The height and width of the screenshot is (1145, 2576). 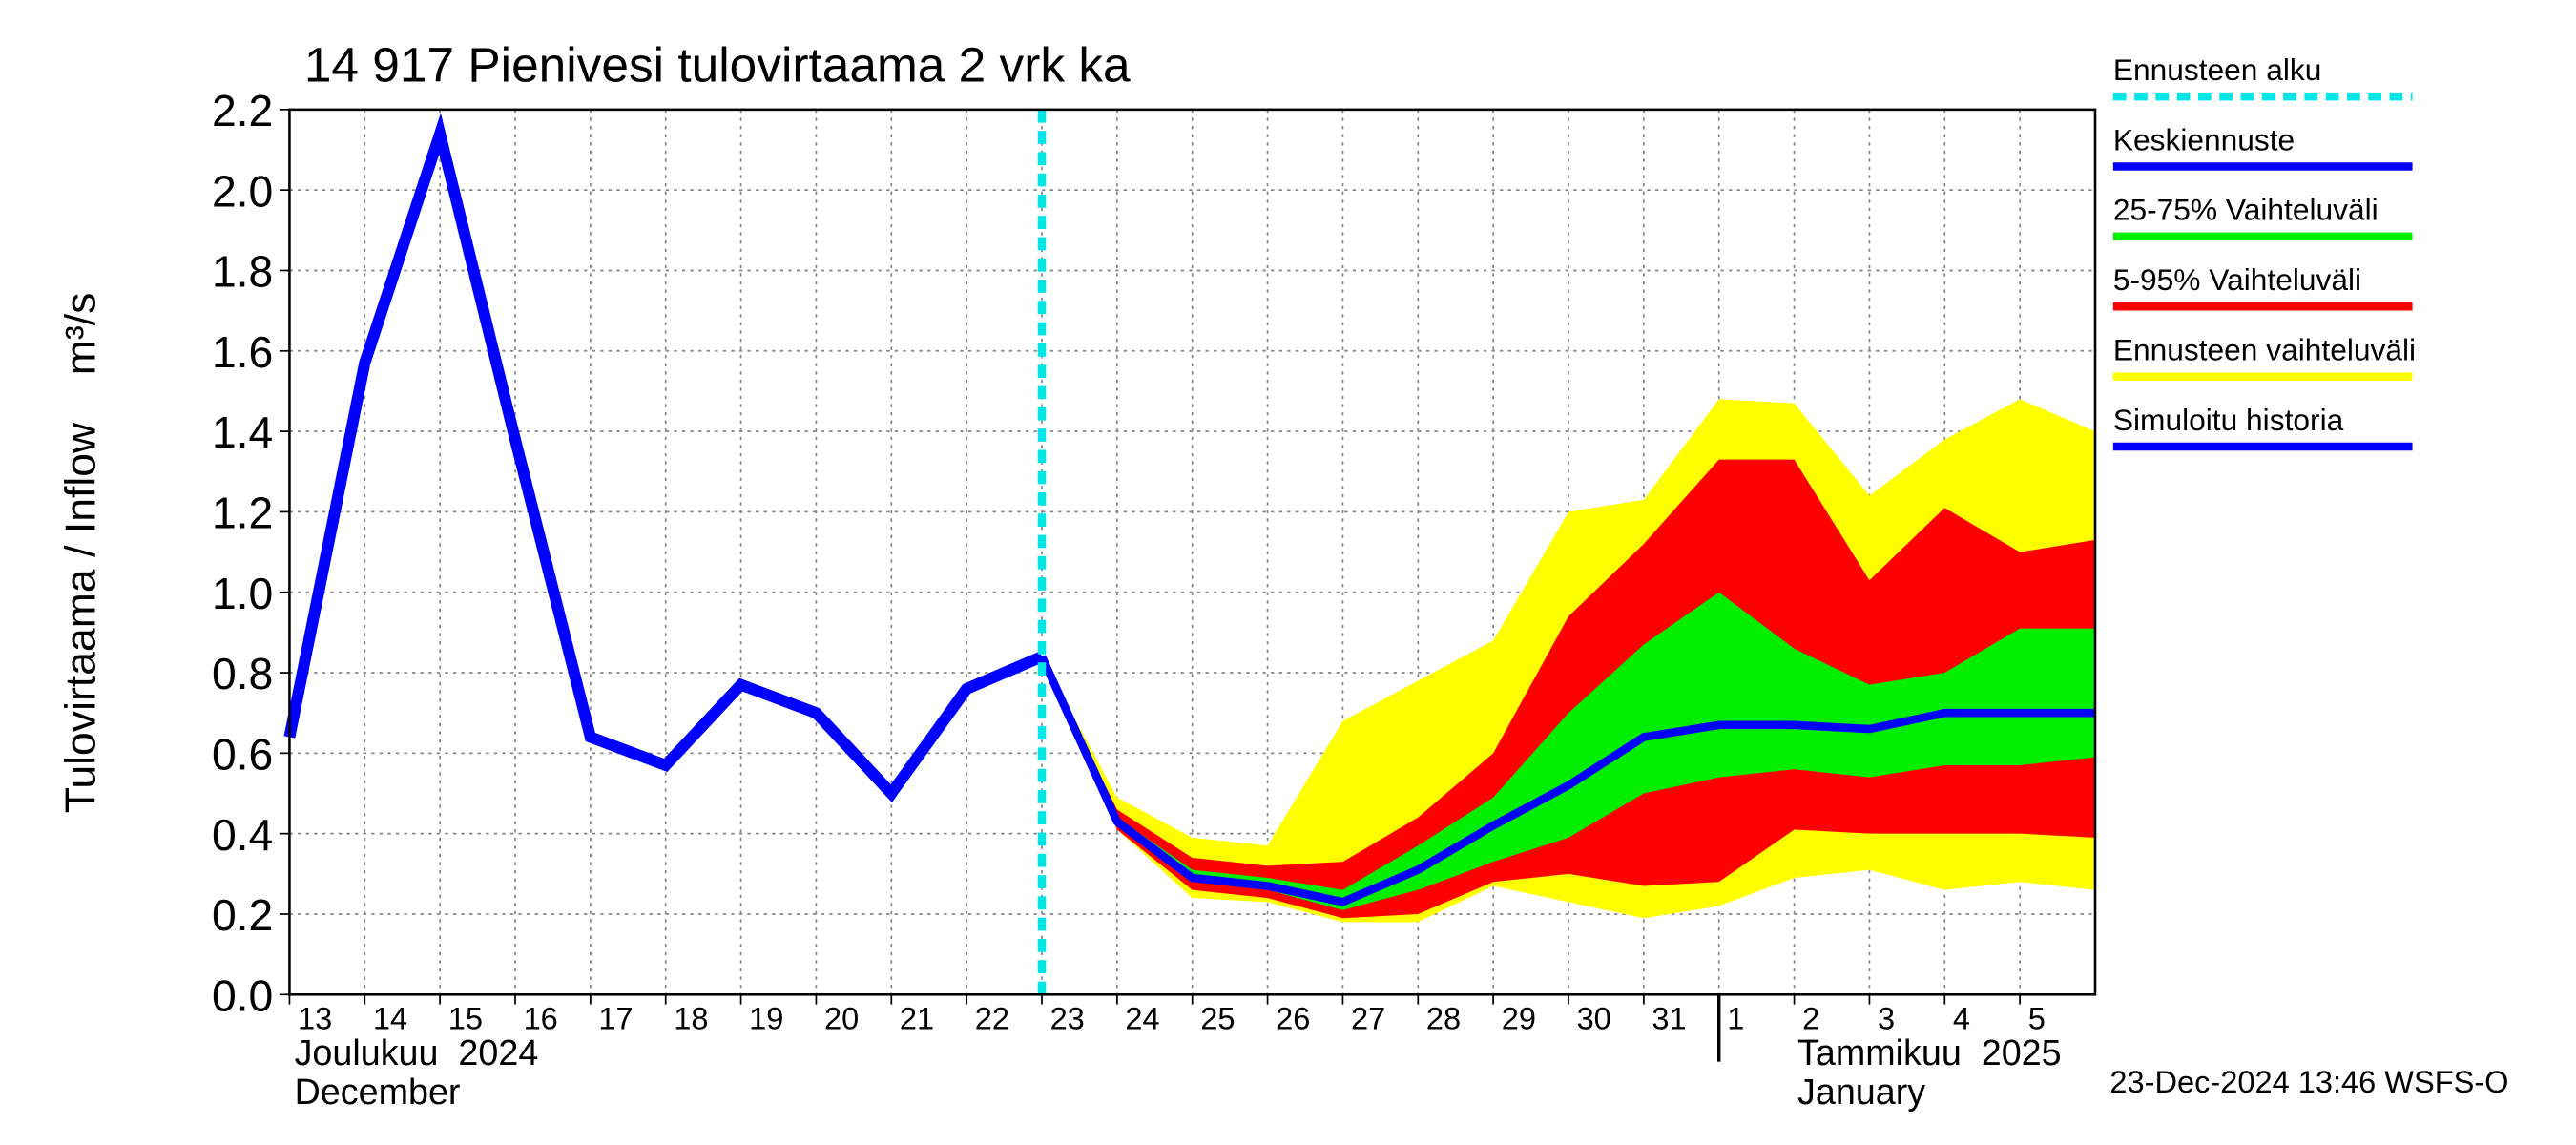 I want to click on x-tick-label: 25, so click(x=1217, y=1018).